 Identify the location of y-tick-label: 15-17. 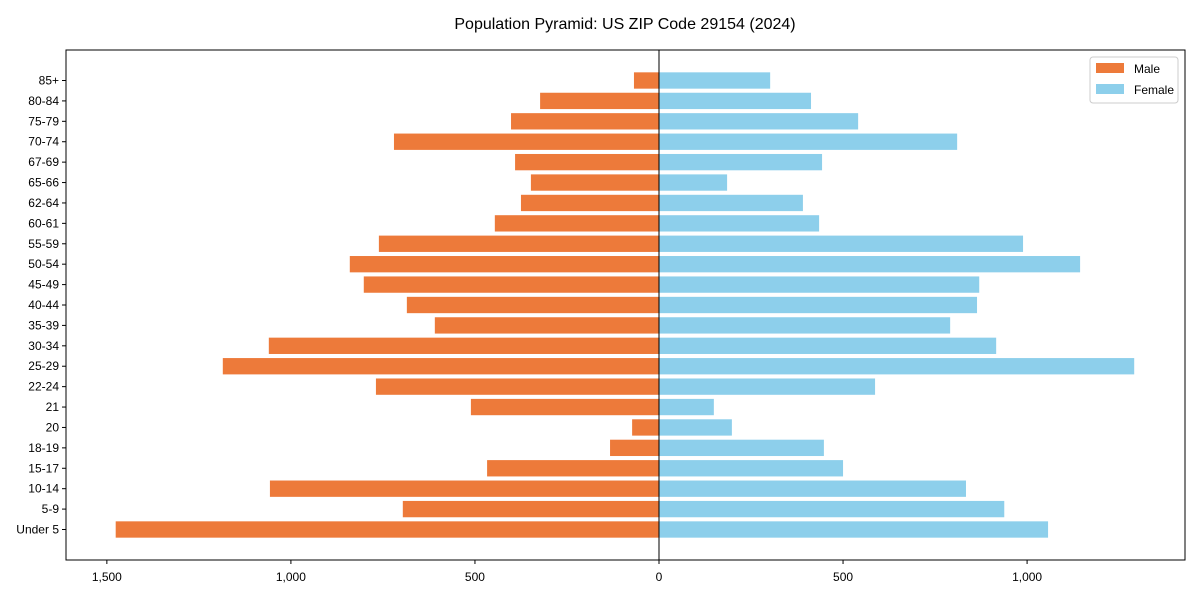
(43, 468).